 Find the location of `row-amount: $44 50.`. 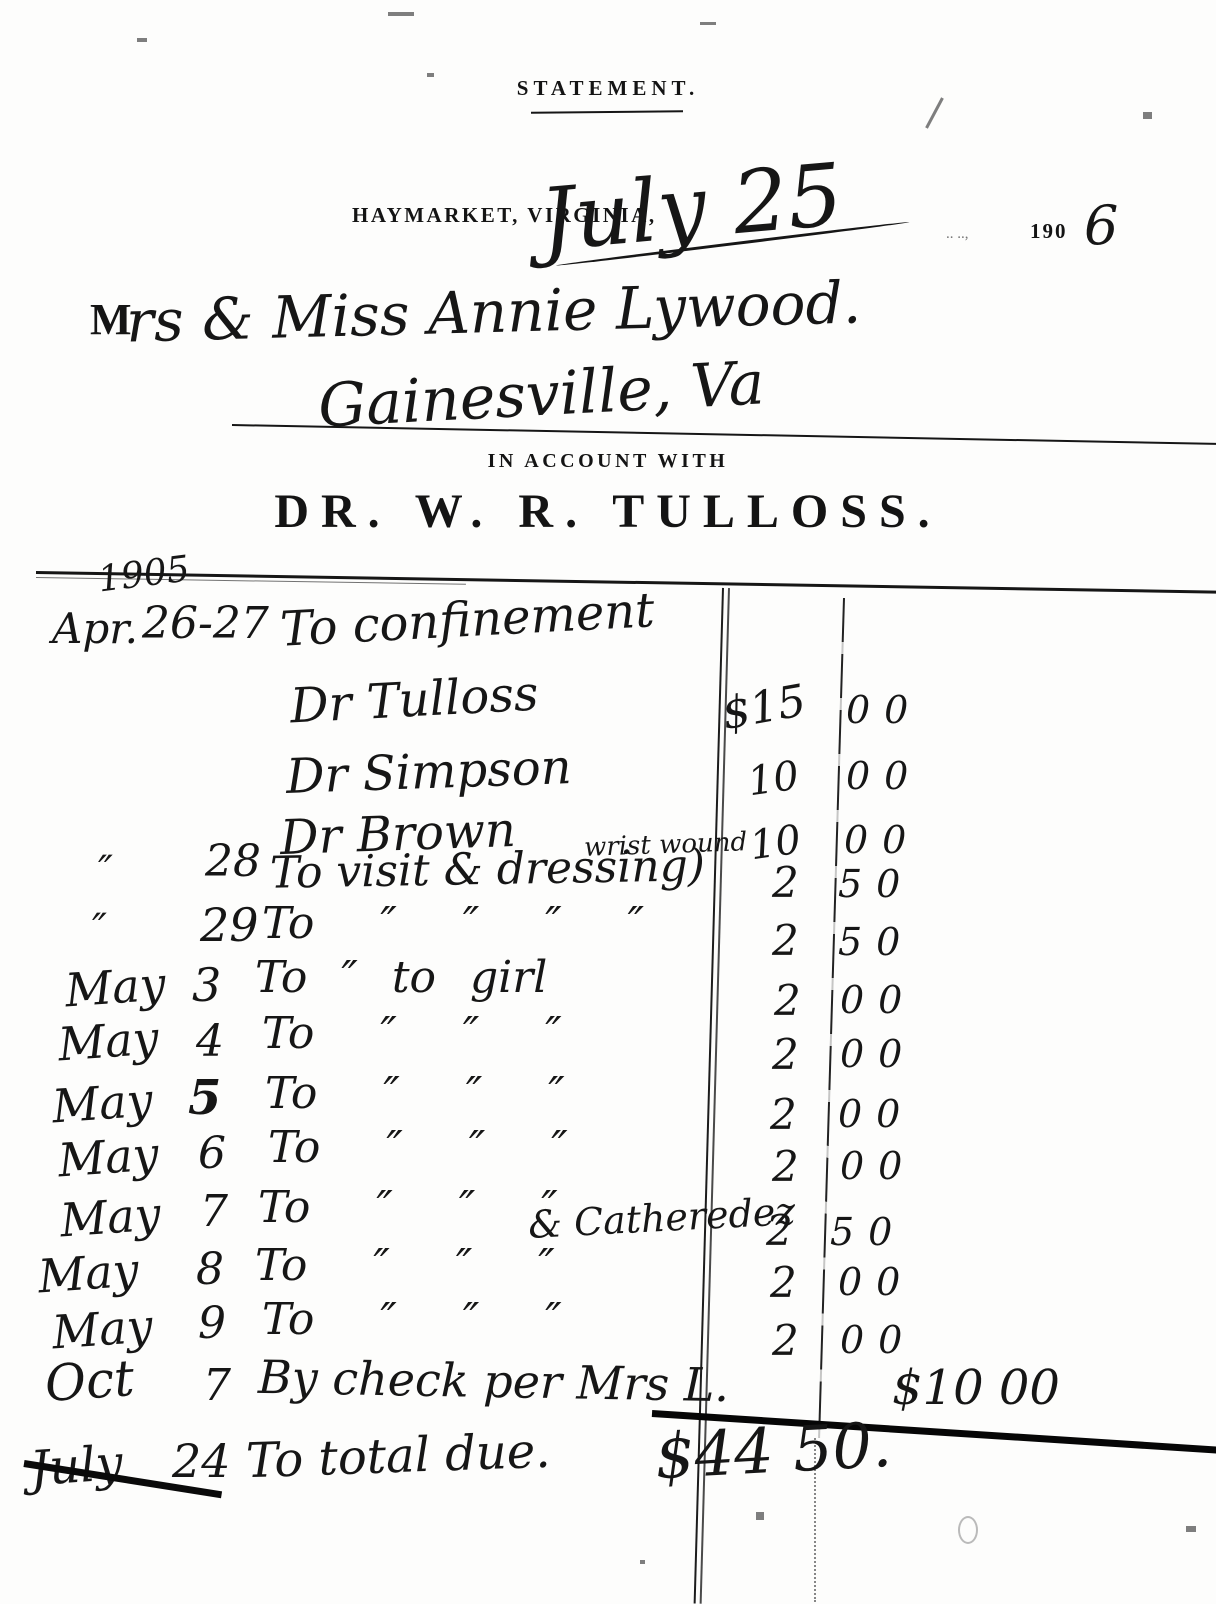

row-amount: $44 50. is located at coordinates (773, 1450).